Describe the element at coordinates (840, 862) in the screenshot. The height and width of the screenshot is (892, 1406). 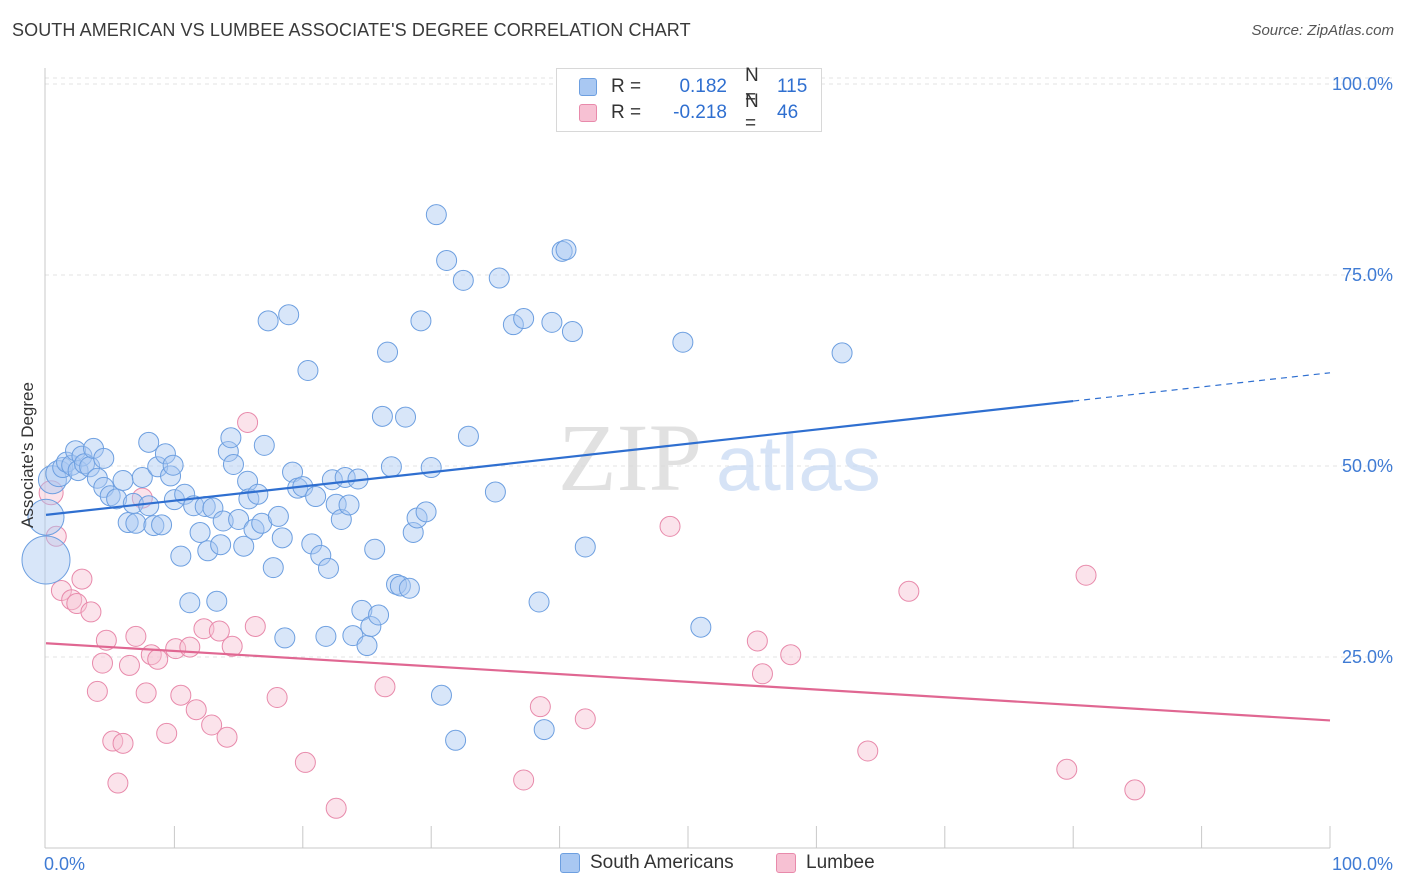
I see `bottom-legend-label: Lumbee` at that location.